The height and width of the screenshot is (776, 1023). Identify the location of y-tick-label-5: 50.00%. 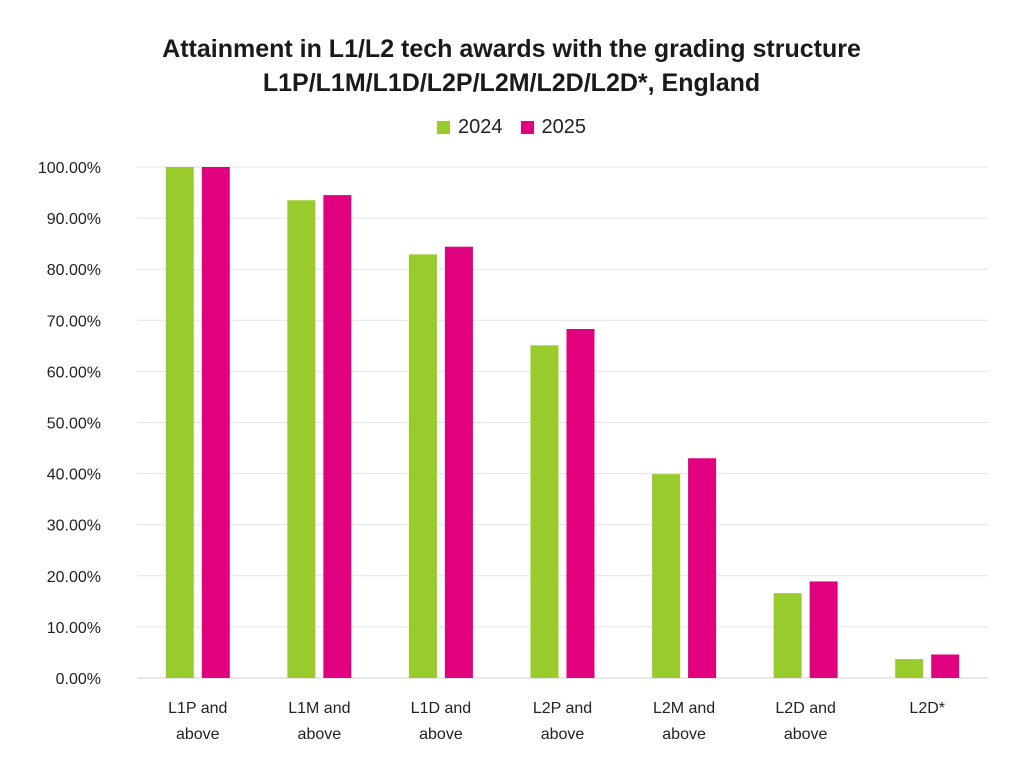
(74, 424).